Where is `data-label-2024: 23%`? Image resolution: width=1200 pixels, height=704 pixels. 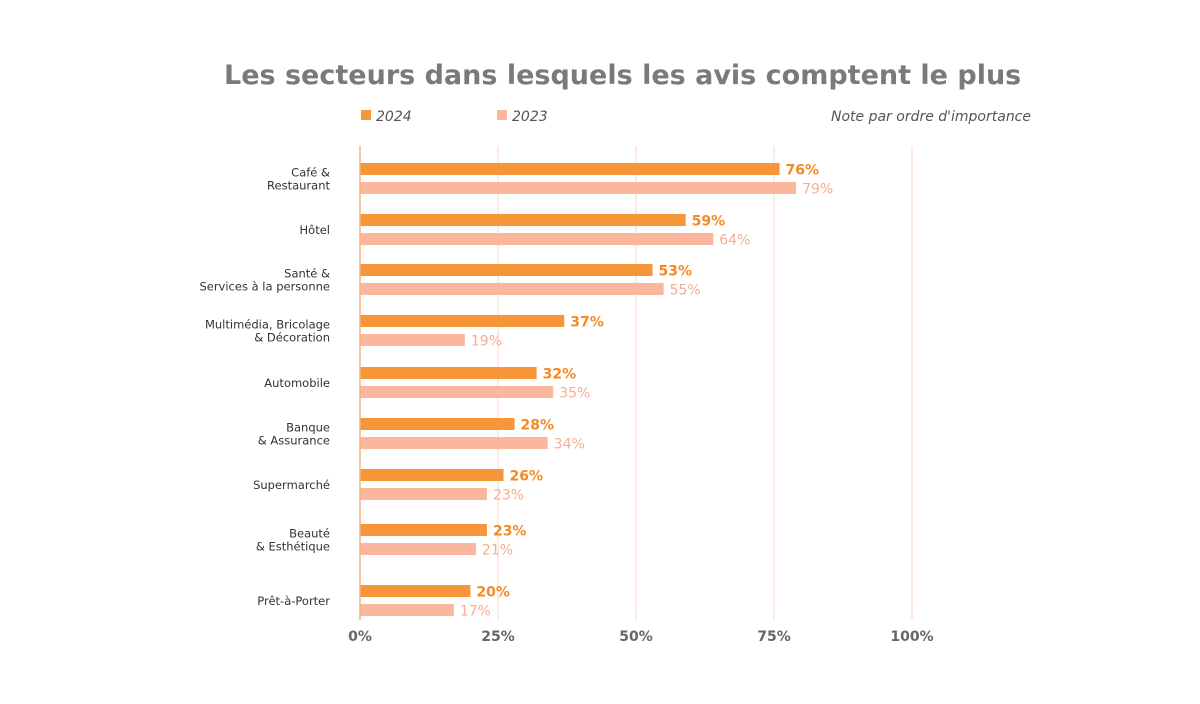 data-label-2024: 23% is located at coordinates (510, 532).